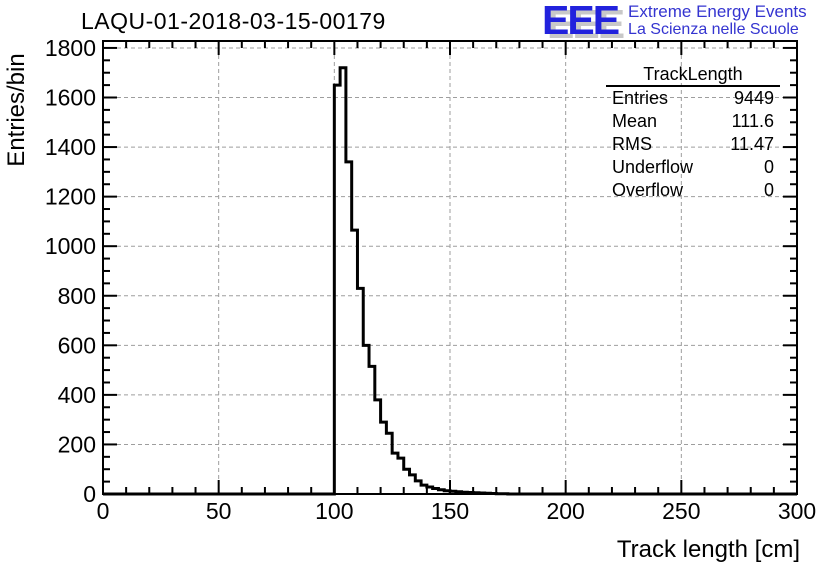  Describe the element at coordinates (70, 246) in the screenshot. I see `y-tick-label: 1000` at that location.